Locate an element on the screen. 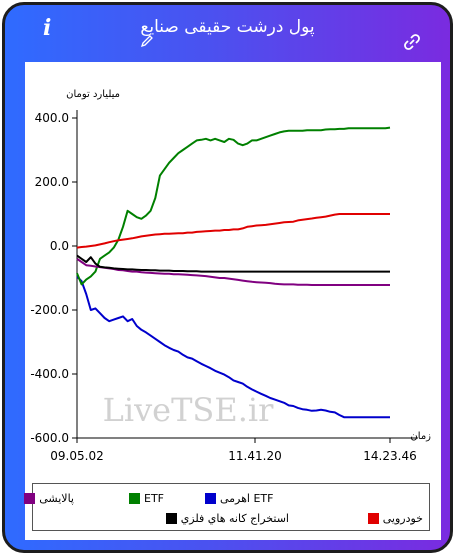 Image resolution: width=459 pixels, height=559 pixels. legend-item: ETF is located at coordinates (146, 498).